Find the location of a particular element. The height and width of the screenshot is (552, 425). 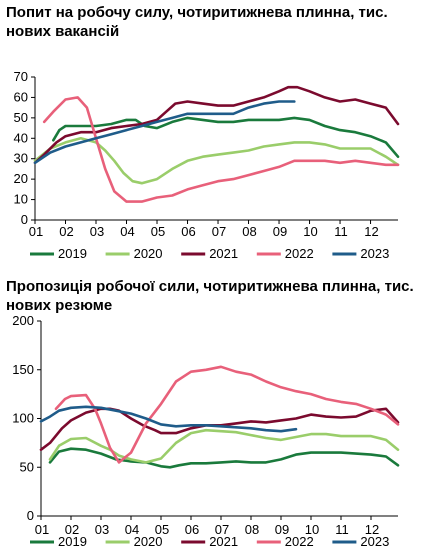

y-tick-label: 100 is located at coordinates (23, 418).